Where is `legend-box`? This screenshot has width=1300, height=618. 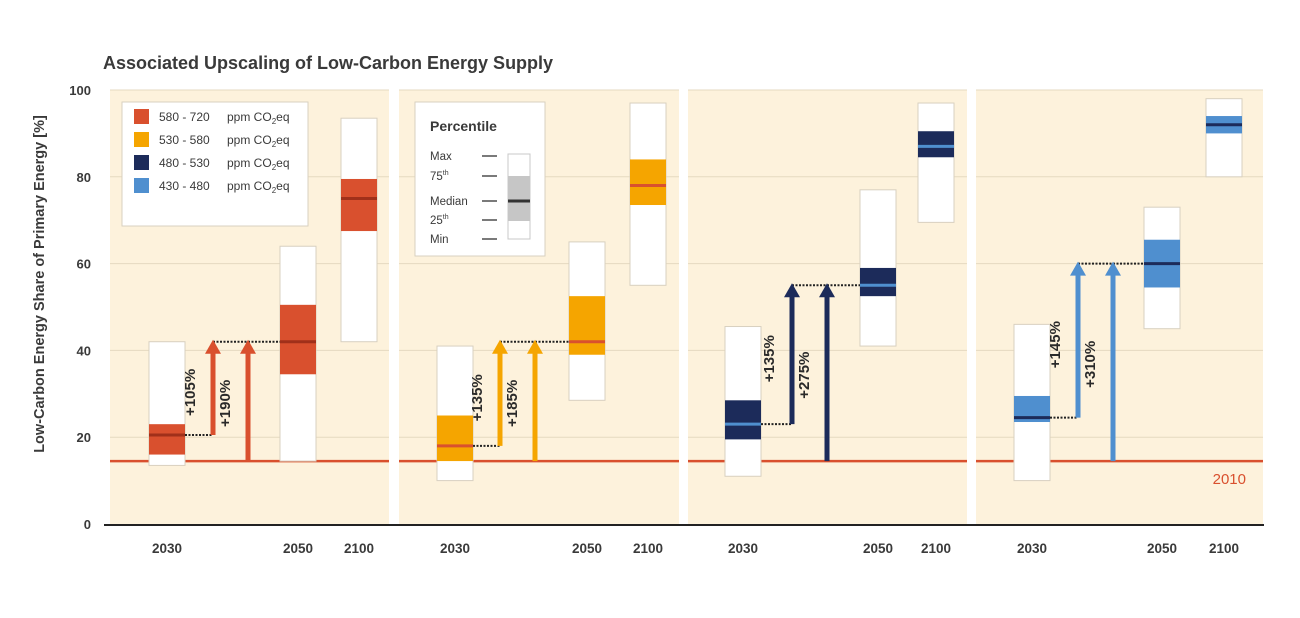 legend-box is located at coordinates (215, 164).